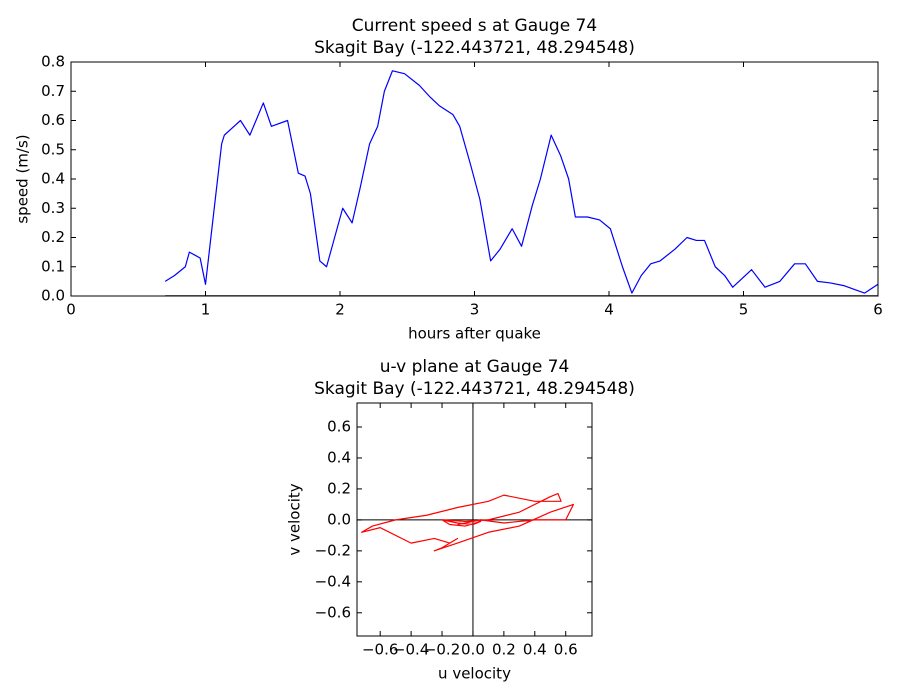 The image size is (900, 700). What do you see at coordinates (340, 310) in the screenshot?
I see `x-tick-label: 2` at bounding box center [340, 310].